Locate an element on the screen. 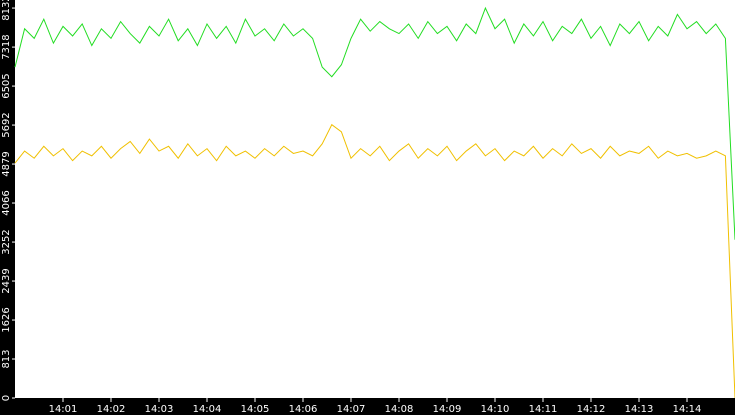 This screenshot has width=735, height=415. x-tick-label: 14:13 is located at coordinates (639, 409).